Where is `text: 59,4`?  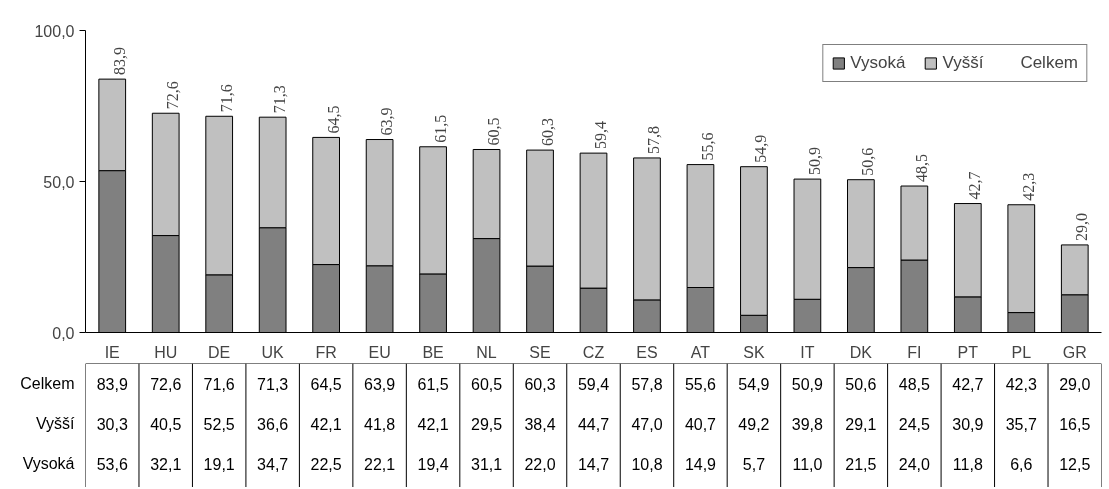 text: 59,4 is located at coordinates (593, 384).